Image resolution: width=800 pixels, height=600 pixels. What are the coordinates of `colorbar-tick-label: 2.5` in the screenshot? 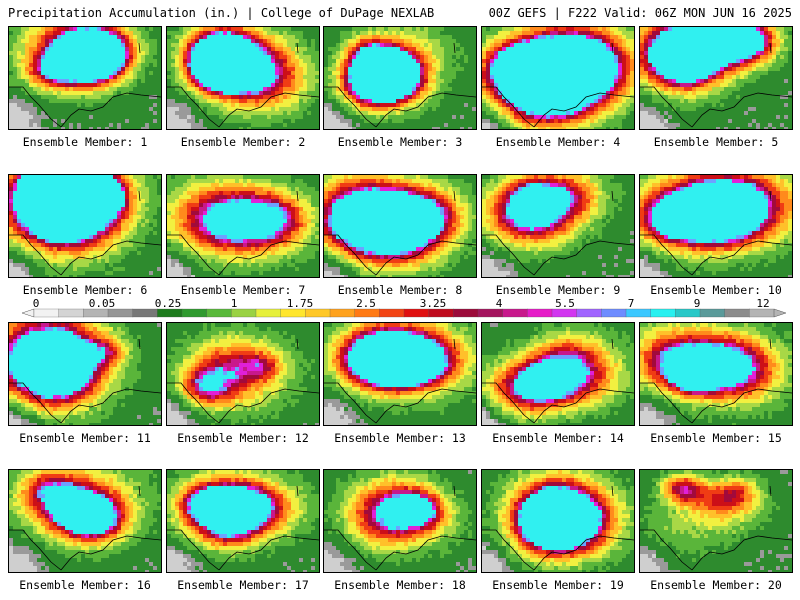 It's located at (366, 303).